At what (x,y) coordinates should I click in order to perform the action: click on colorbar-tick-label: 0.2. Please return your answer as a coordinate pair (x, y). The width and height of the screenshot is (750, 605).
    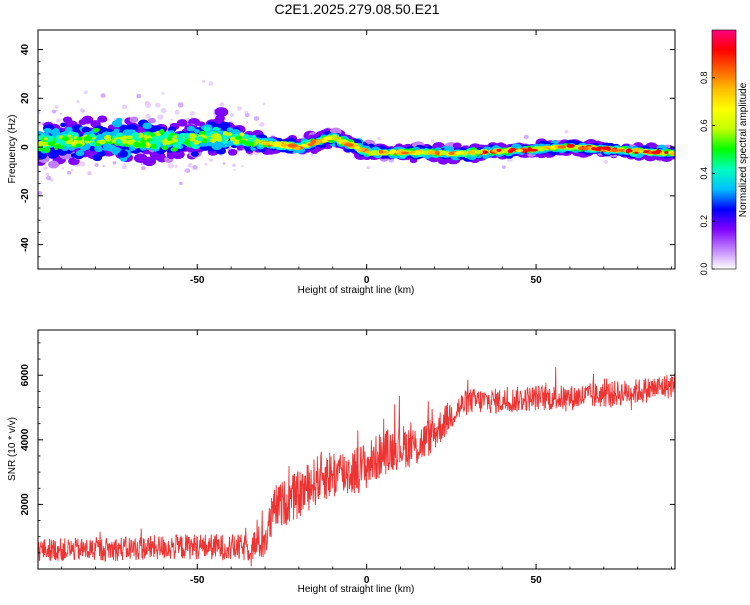
    Looking at the image, I should click on (704, 221).